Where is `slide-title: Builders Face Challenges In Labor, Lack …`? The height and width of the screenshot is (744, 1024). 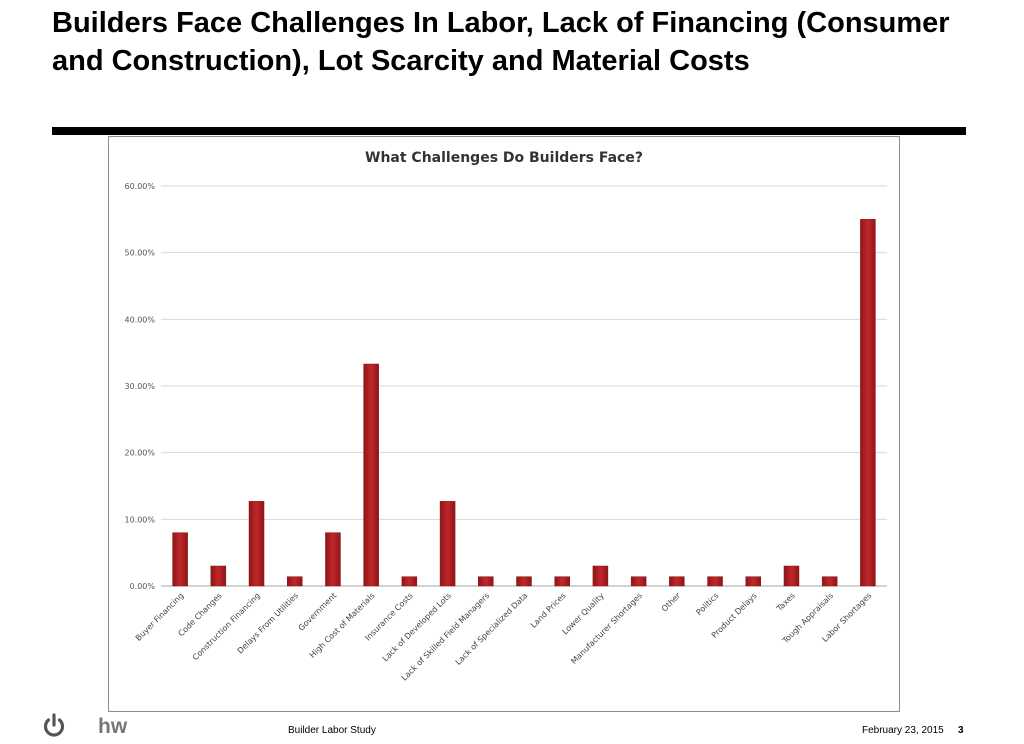 slide-title: Builders Face Challenges In Labor, Lack … is located at coordinates (501, 42).